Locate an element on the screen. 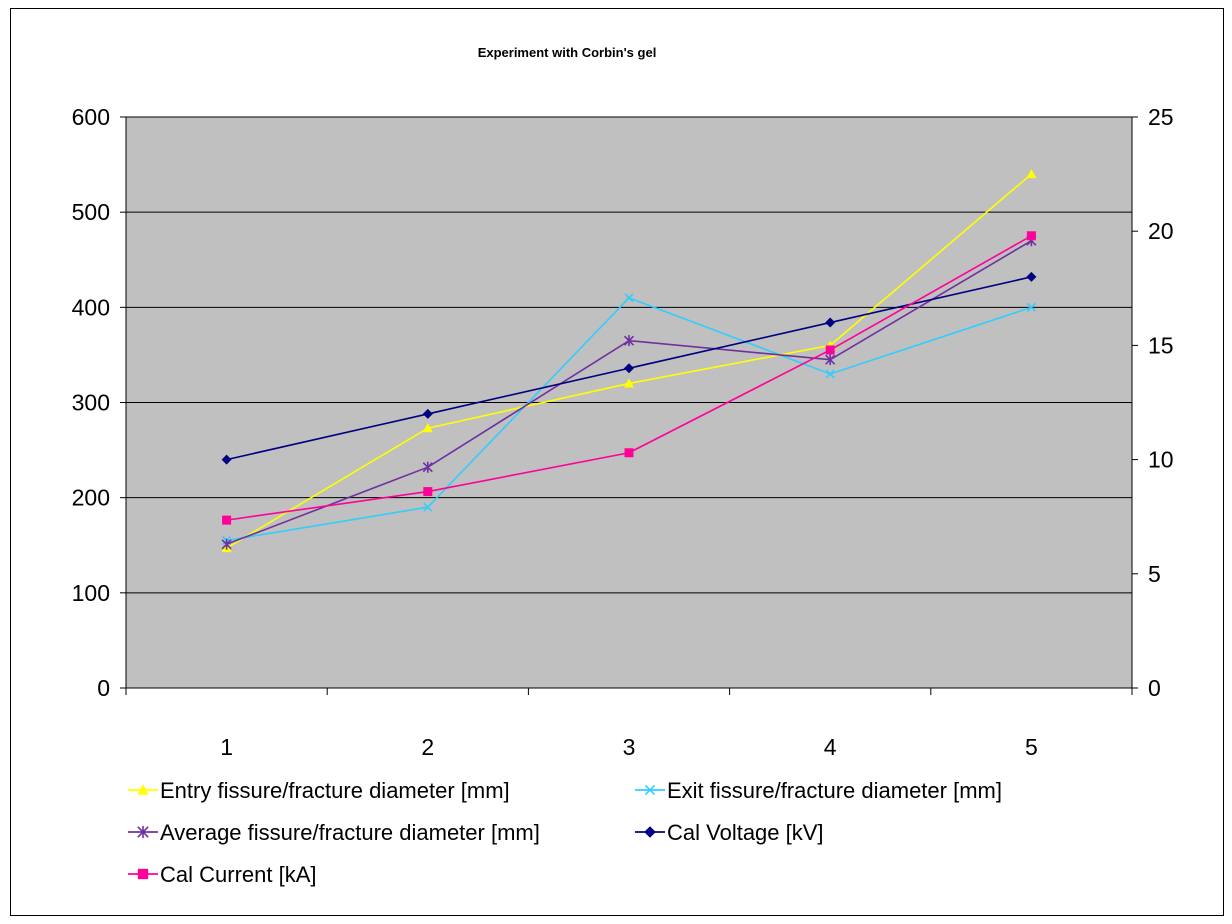  y-left-tick-label: 500 is located at coordinates (91, 212).